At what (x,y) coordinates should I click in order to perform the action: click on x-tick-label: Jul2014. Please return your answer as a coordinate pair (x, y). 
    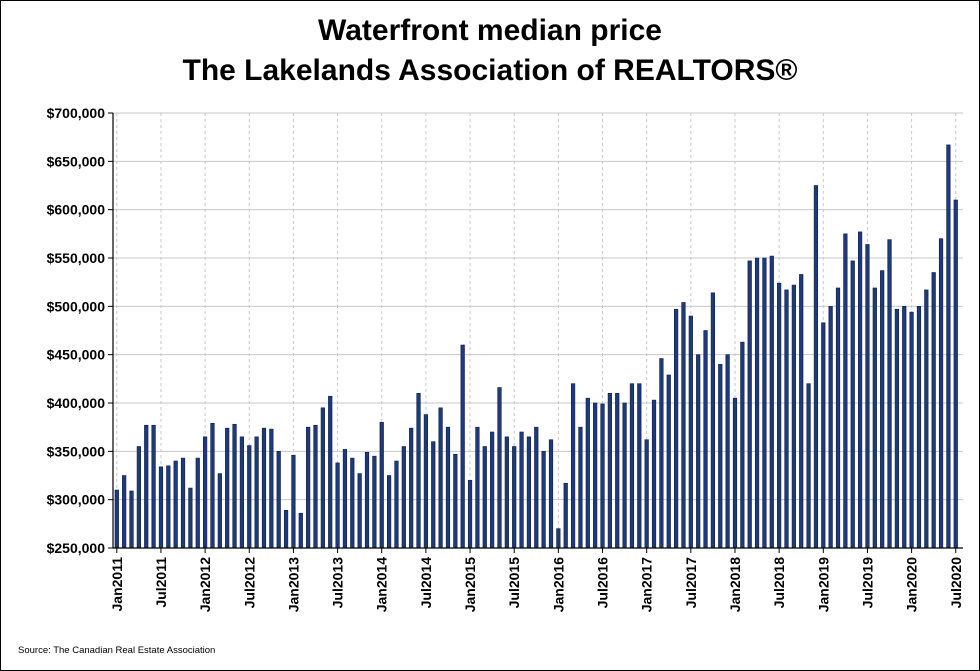
    Looking at the image, I should click on (426, 583).